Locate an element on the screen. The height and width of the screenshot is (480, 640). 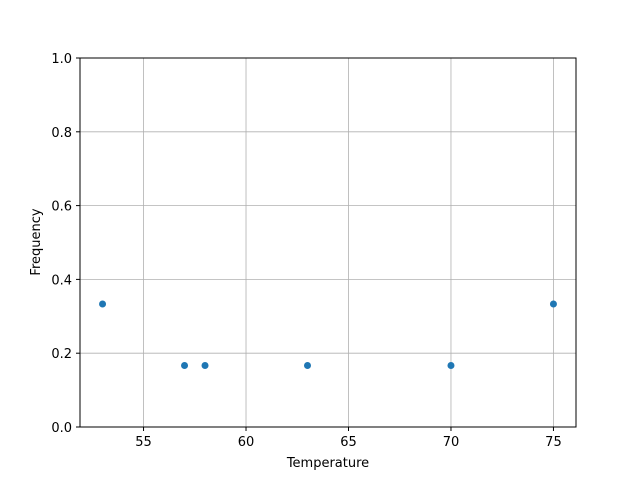
x-tick-label: 75 is located at coordinates (553, 442).